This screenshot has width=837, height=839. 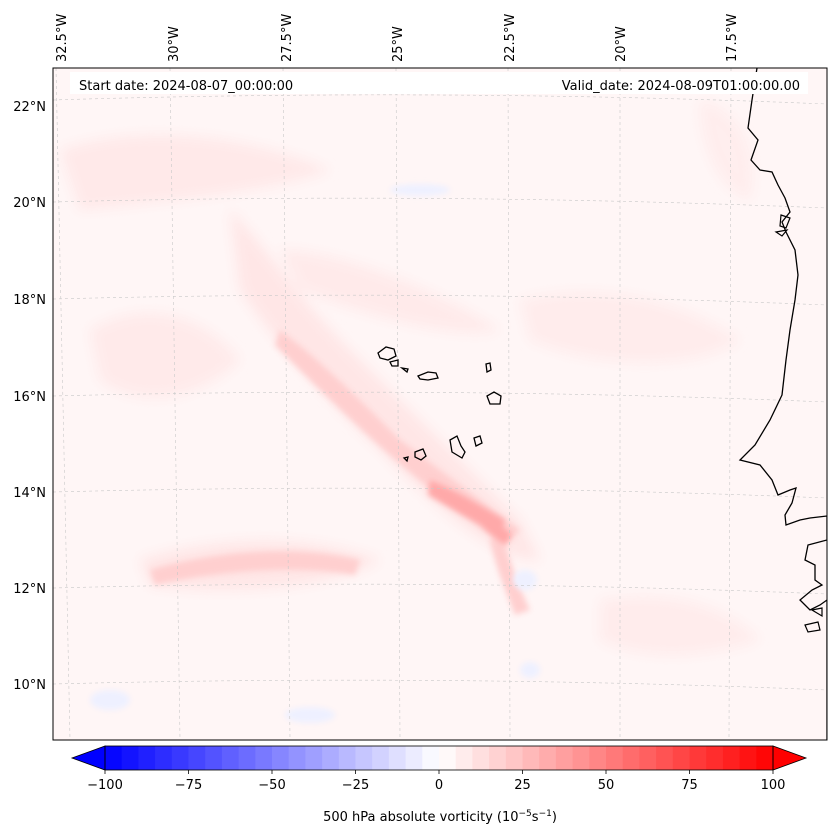 What do you see at coordinates (457, 447) in the screenshot?
I see `island-santiago` at bounding box center [457, 447].